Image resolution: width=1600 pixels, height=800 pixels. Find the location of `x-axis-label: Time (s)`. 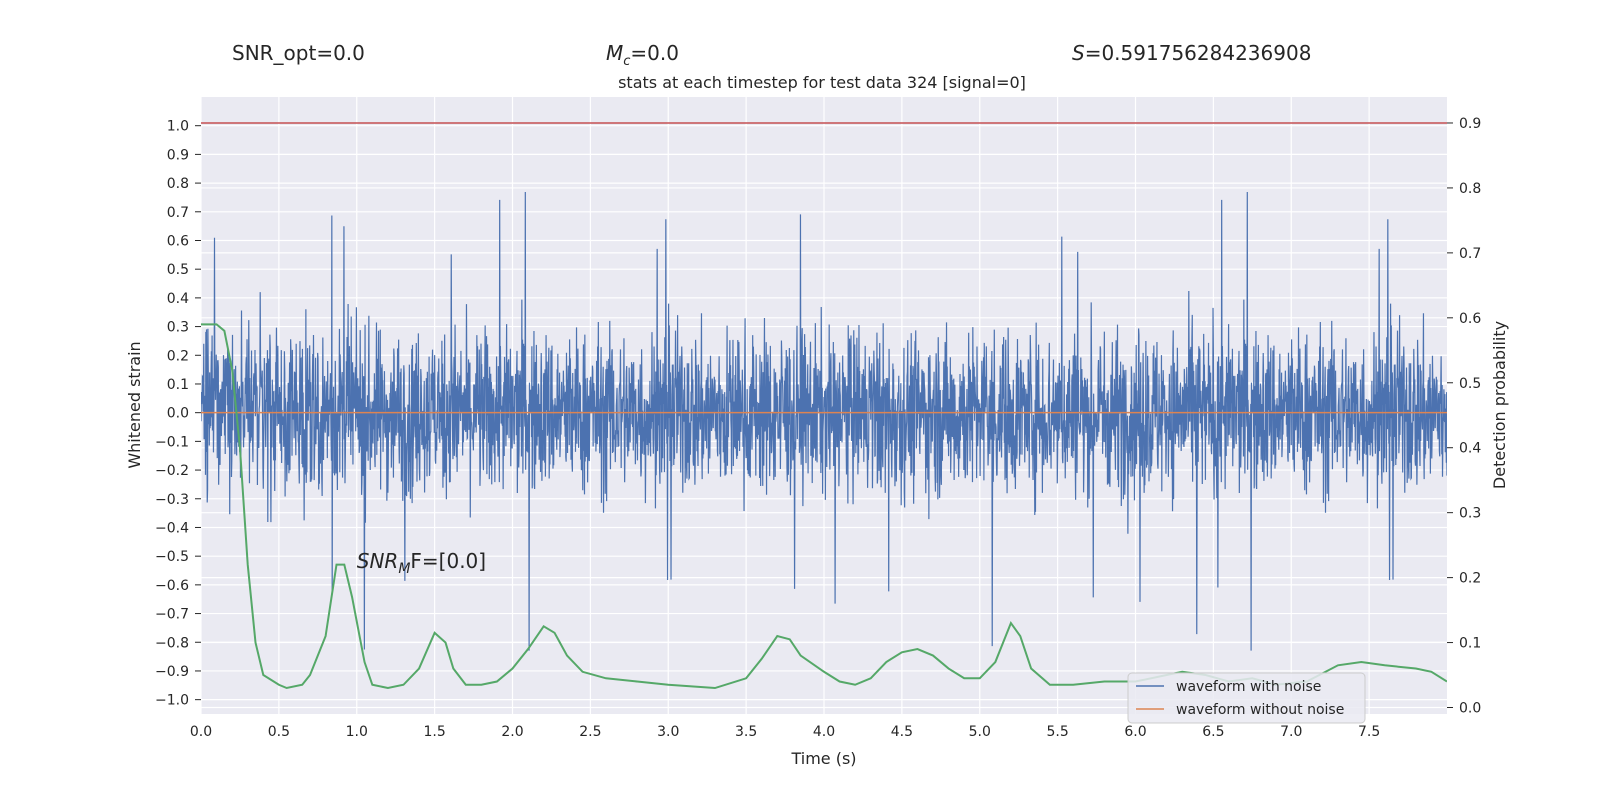

x-axis-label: Time (s) is located at coordinates (823, 758).